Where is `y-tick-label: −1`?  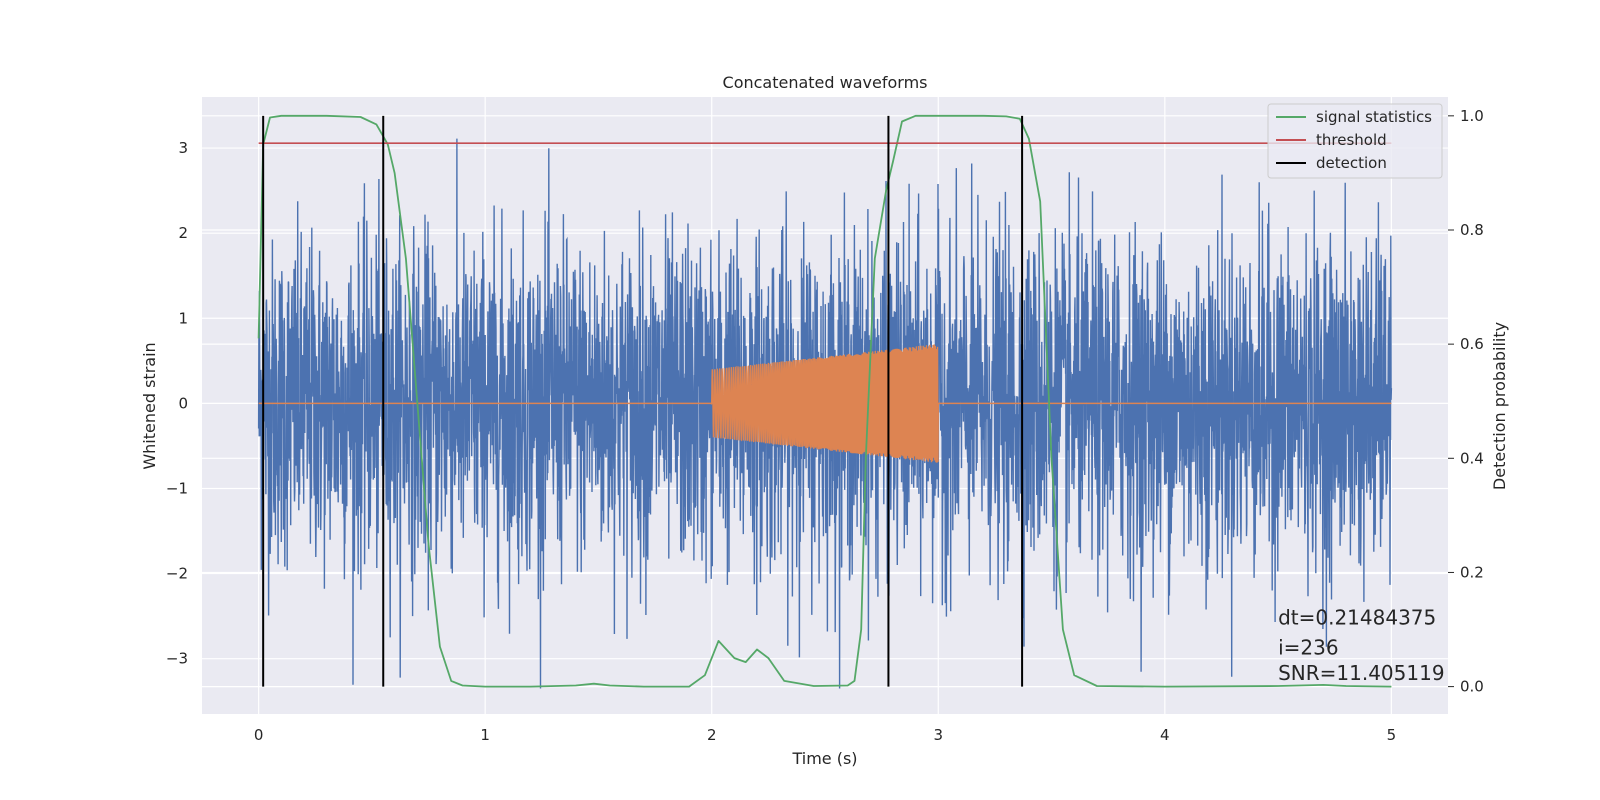
y-tick-label: −1 is located at coordinates (177, 488).